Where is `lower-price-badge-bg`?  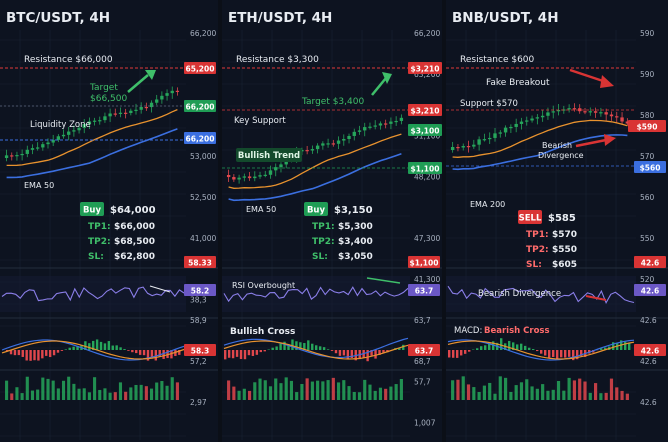 lower-price-badge-bg is located at coordinates (425, 168).